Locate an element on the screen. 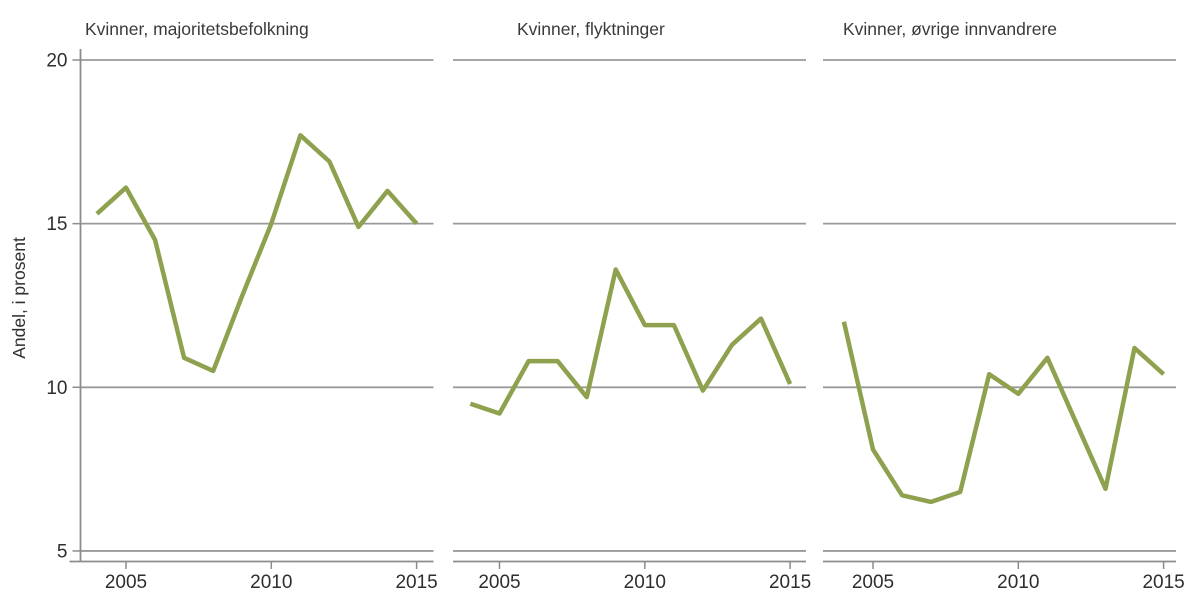 This screenshot has height=609, width=1200. y-axis-title: Andel, i prosent is located at coordinates (19, 298).